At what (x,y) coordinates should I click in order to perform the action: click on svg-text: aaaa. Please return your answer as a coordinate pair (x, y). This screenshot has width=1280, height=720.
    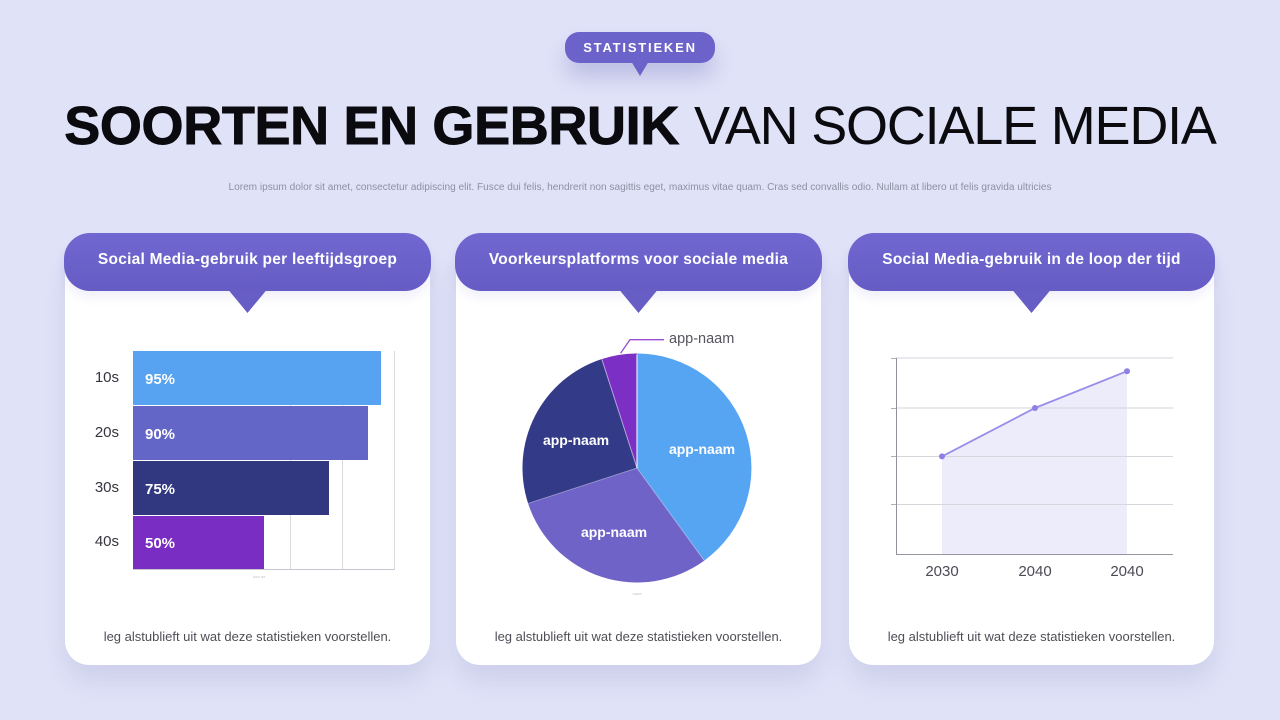
    Looking at the image, I should click on (638, 593).